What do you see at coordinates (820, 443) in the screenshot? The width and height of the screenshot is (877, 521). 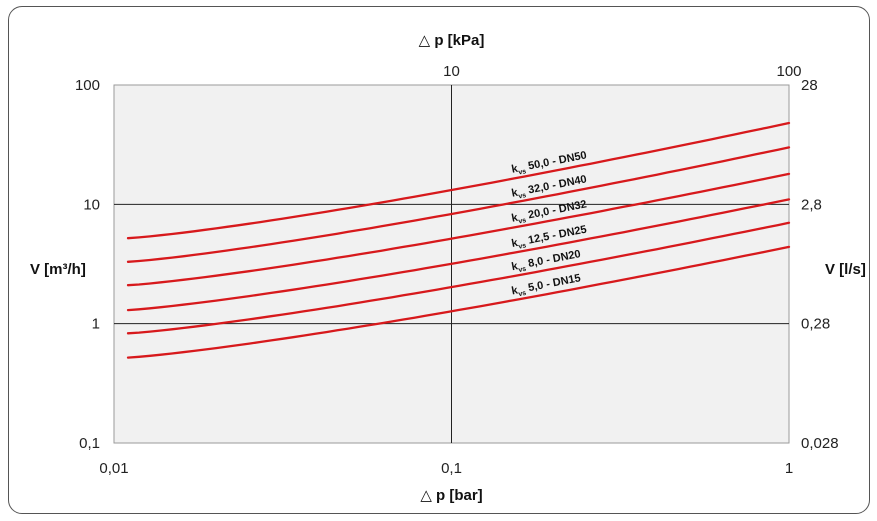 I see `y2-tick-label: 0,028` at bounding box center [820, 443].